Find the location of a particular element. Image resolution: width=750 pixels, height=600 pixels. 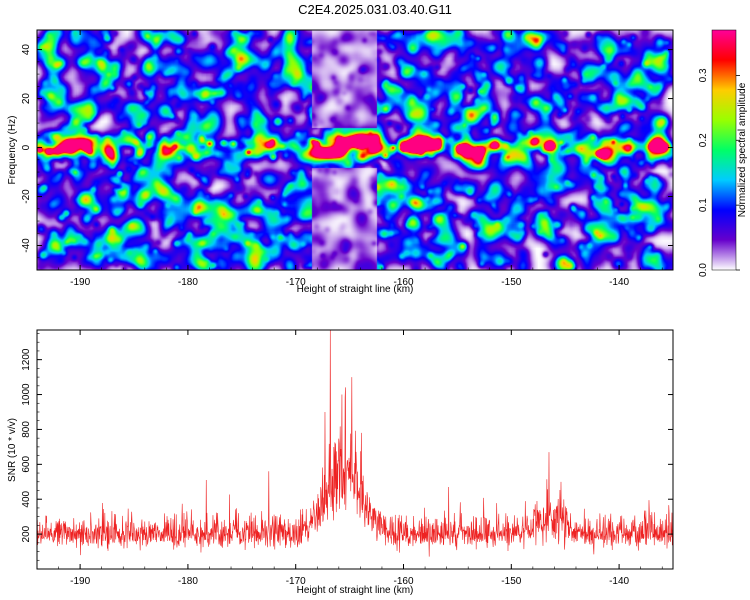

heatmap-x-axis-title: Height of straight line (km) is located at coordinates (355, 289).